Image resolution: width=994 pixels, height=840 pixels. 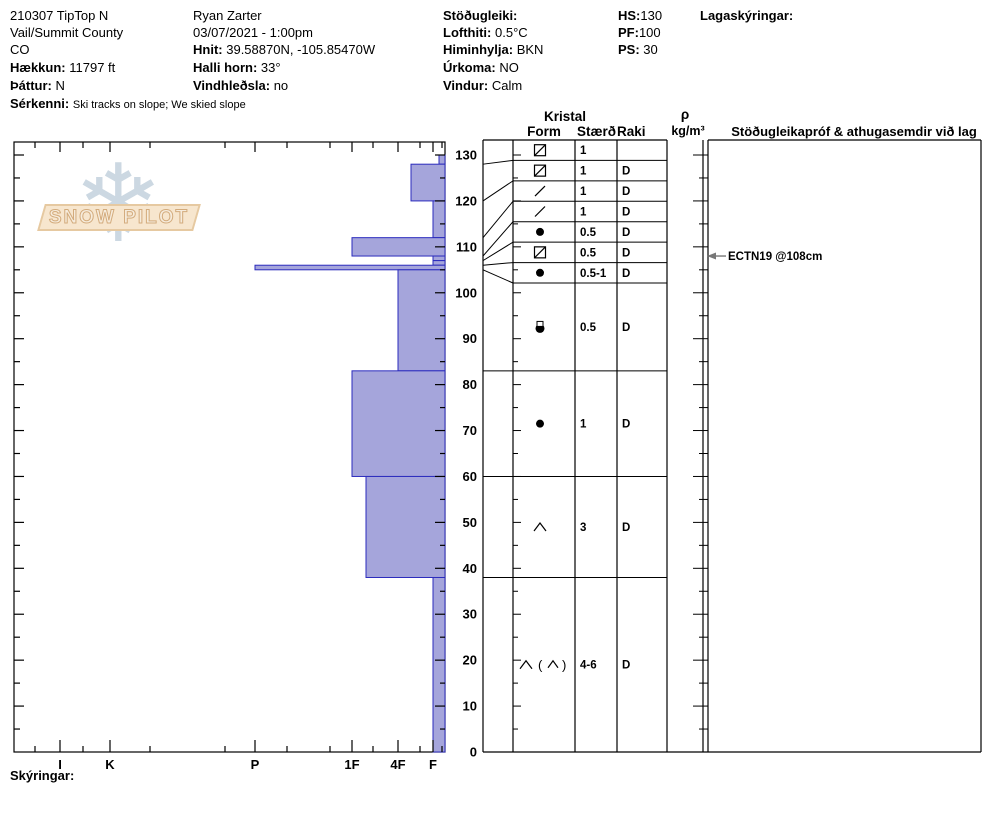 I want to click on depth-axis-label: 80, so click(x=470, y=384).